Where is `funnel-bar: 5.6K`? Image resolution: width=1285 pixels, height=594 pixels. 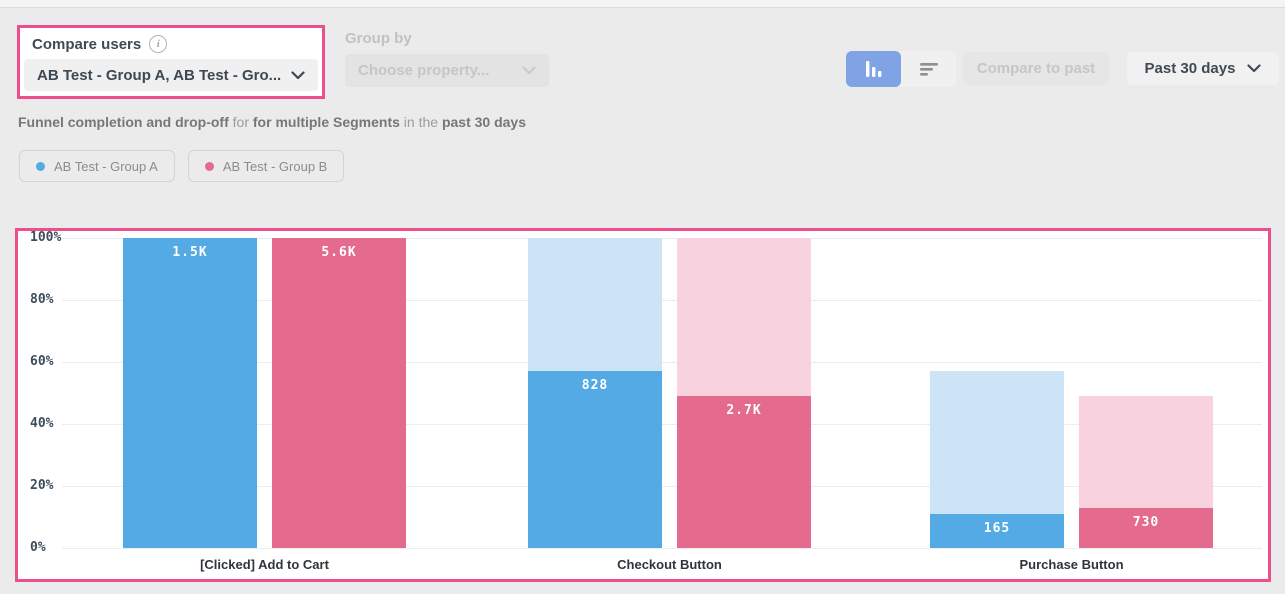 funnel-bar: 5.6K is located at coordinates (339, 393).